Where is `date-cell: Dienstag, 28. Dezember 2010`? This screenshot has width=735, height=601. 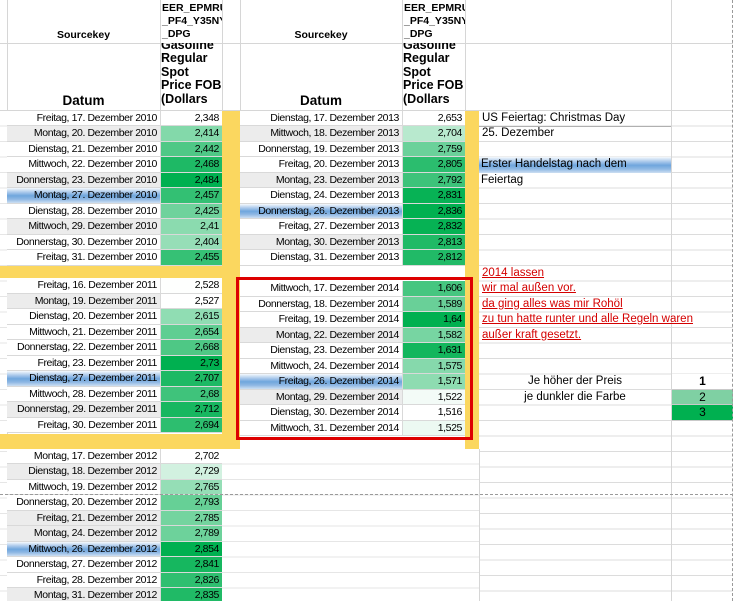
date-cell: Dienstag, 28. Dezember 2010 is located at coordinates (83, 210).